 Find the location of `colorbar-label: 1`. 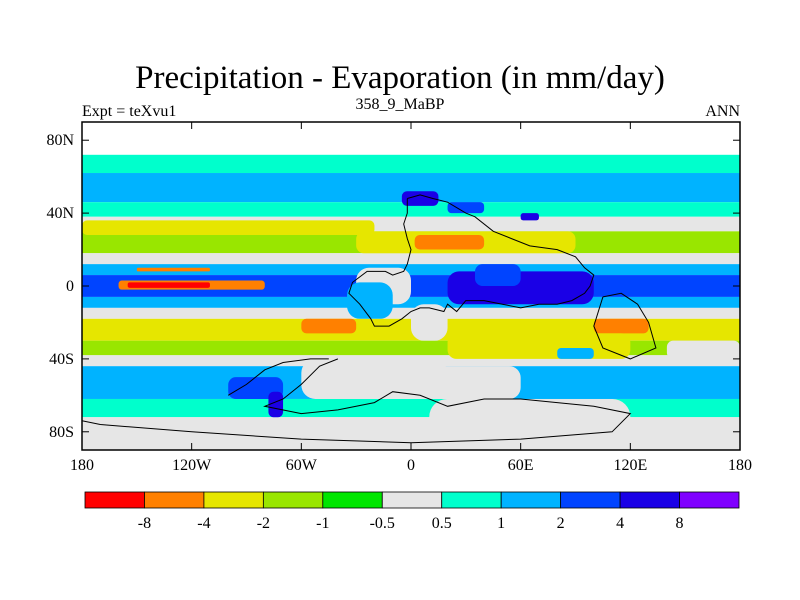

colorbar-label: 1 is located at coordinates (501, 523).